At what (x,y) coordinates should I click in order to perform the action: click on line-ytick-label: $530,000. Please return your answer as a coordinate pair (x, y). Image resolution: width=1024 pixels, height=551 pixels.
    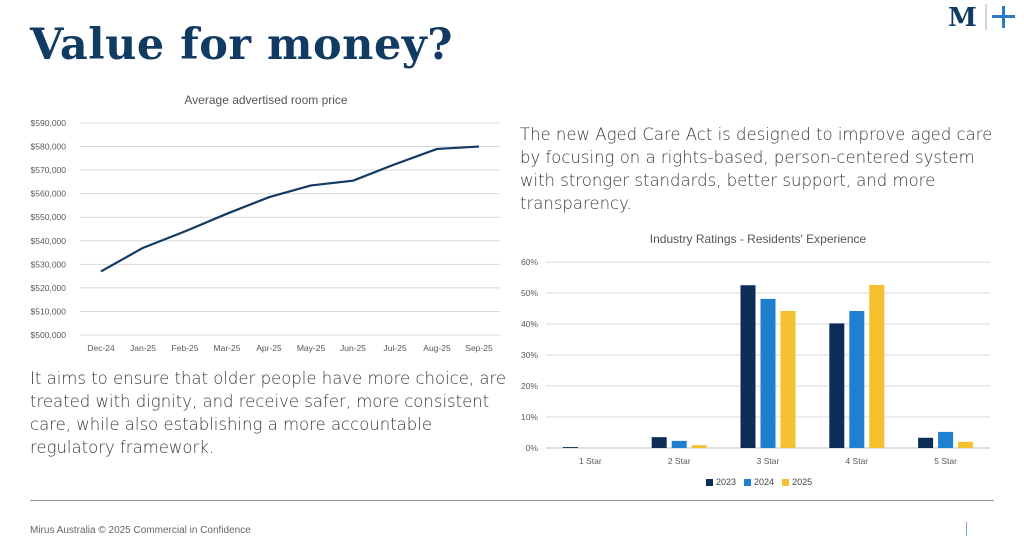
    Looking at the image, I should click on (49, 264).